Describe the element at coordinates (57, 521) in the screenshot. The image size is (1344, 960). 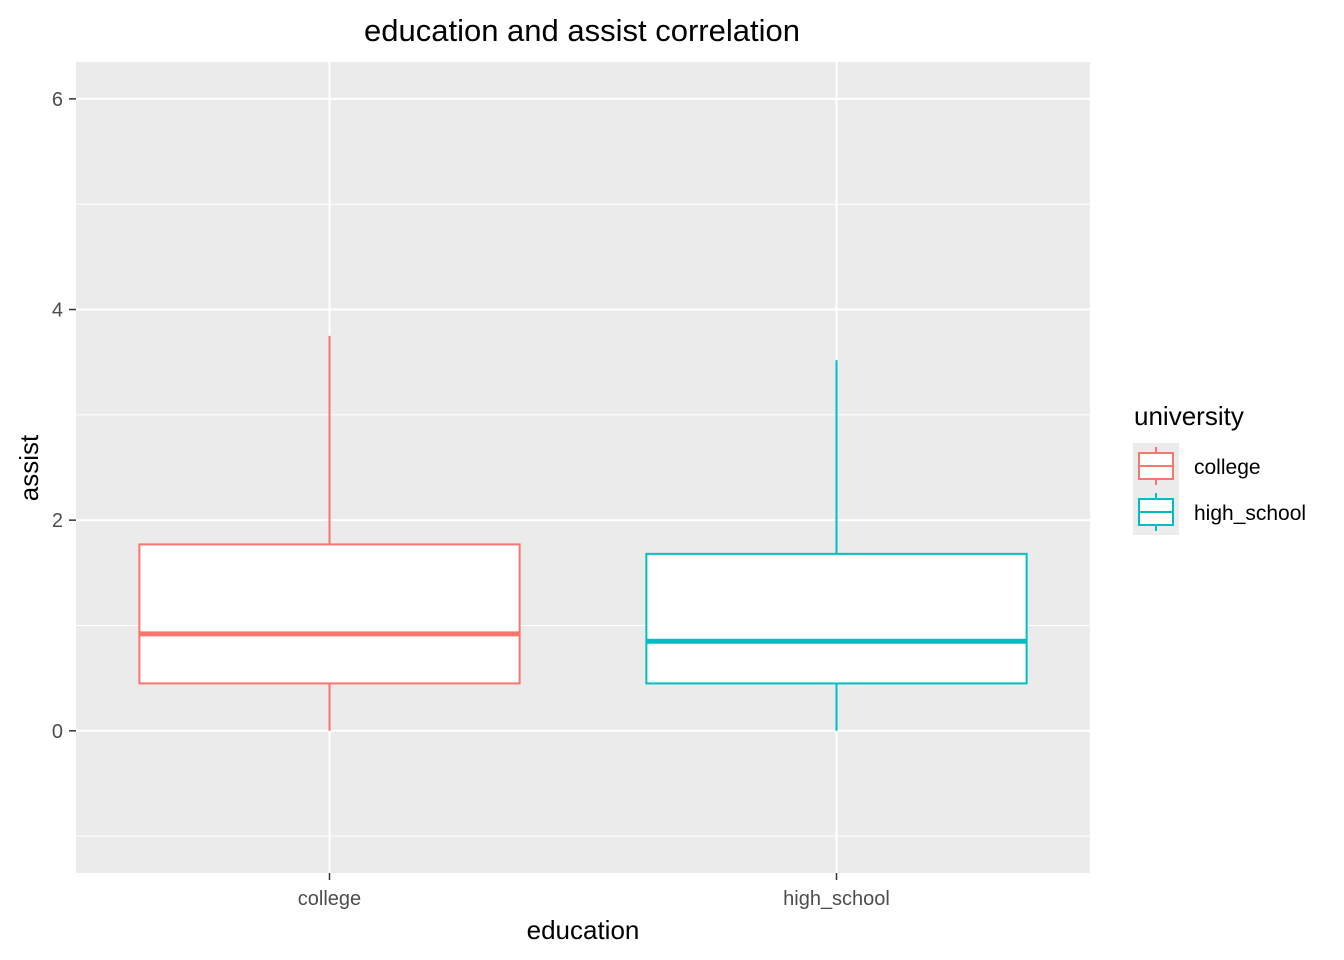
I see `y-tick-label: 2` at that location.